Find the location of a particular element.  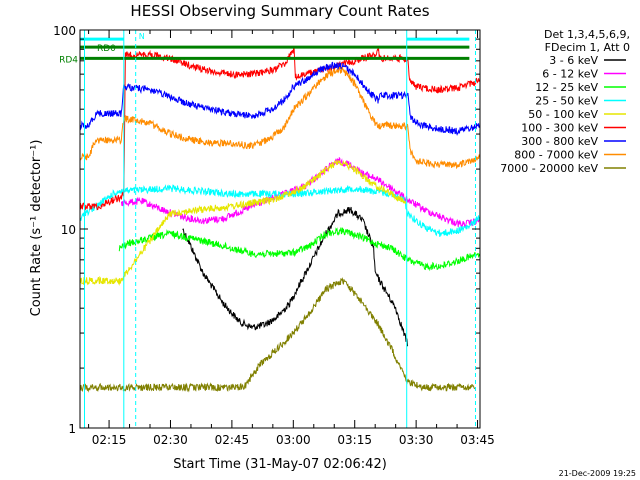

x-tick-label-6: 03:45 is located at coordinates (477, 440).